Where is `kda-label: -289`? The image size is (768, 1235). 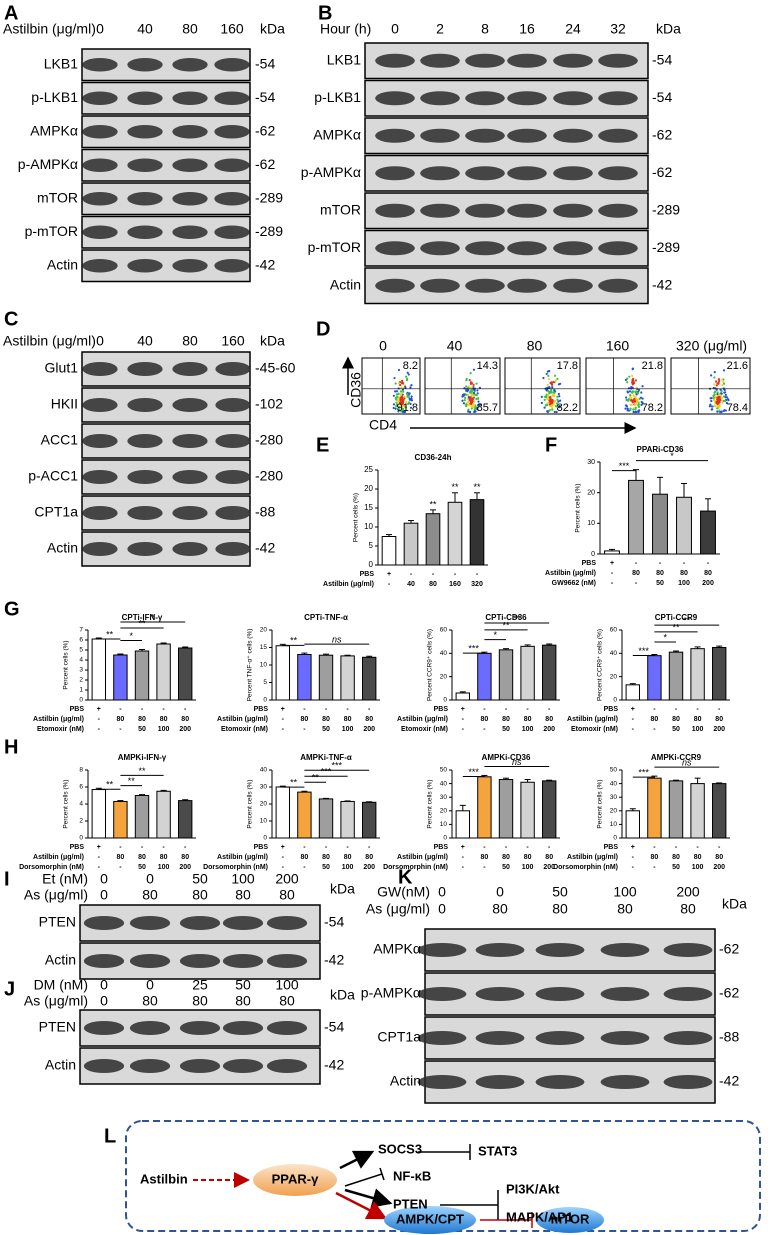
kda-label: -289 is located at coordinates (666, 209).